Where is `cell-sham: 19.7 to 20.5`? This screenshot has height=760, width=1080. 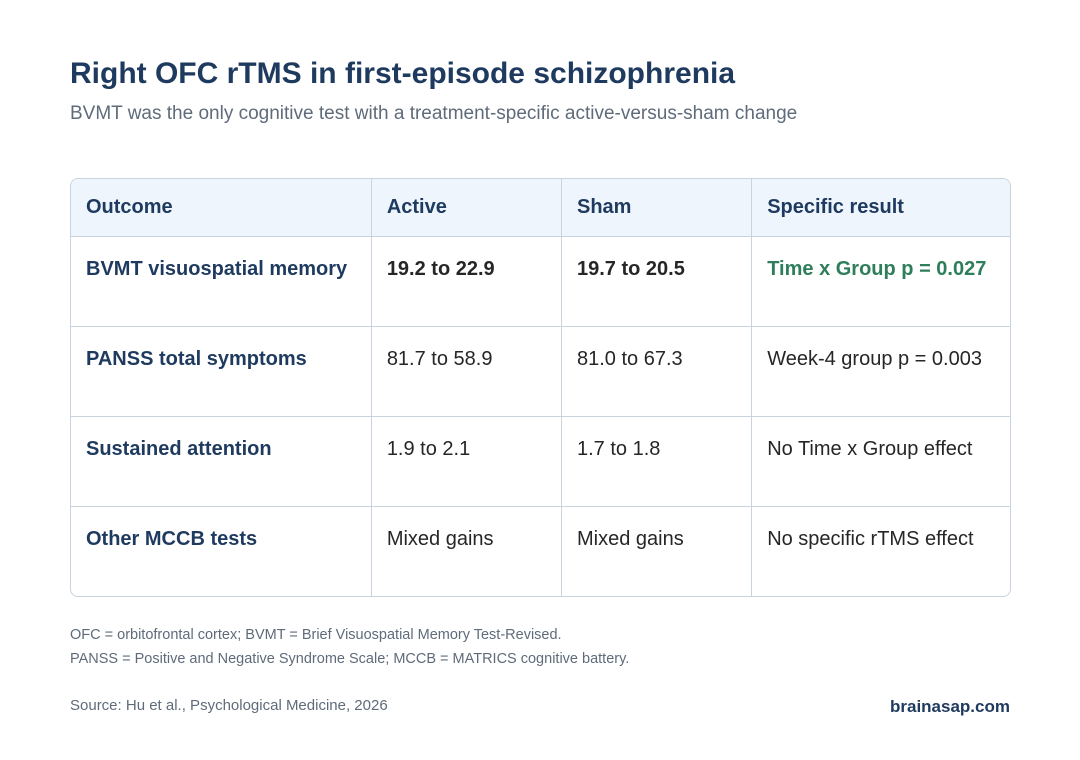
cell-sham: 19.7 to 20.5 is located at coordinates (657, 281).